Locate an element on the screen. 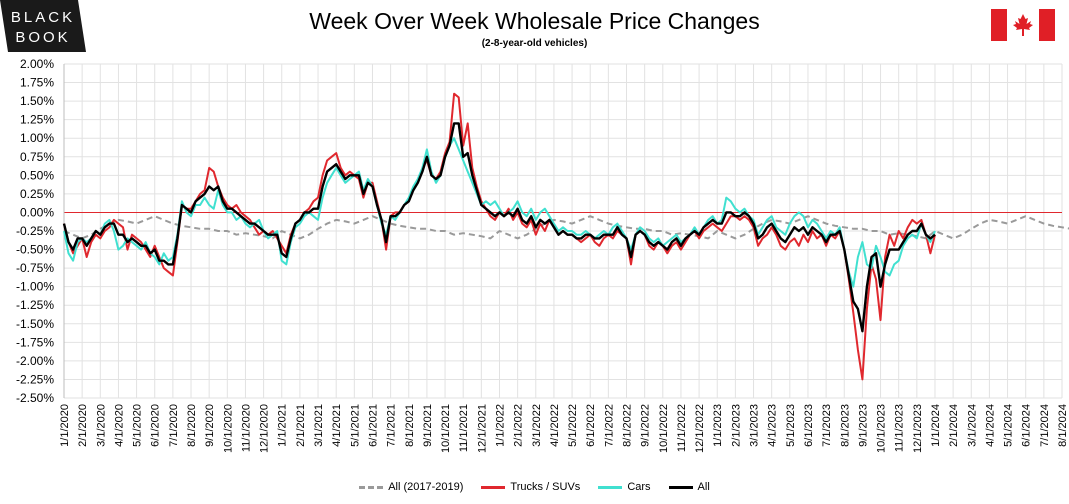 The width and height of the screenshot is (1069, 504). x-tick-label: 2/1/2021 is located at coordinates (301, 425).